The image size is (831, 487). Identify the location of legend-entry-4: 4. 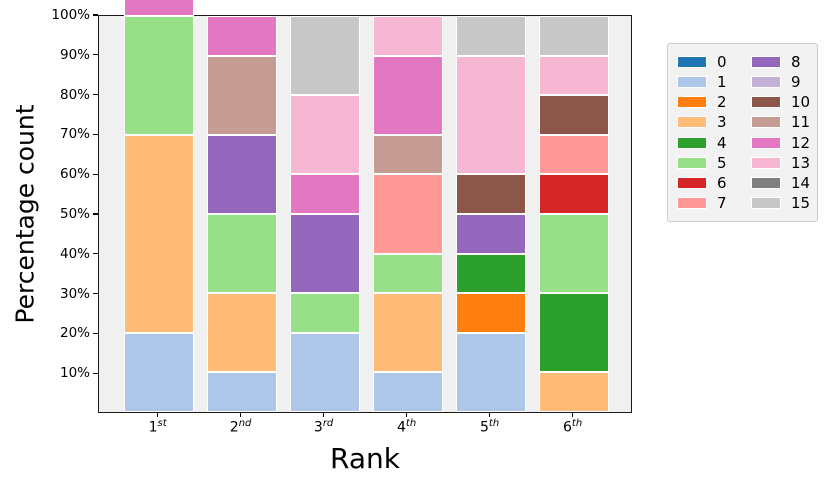
(707, 143).